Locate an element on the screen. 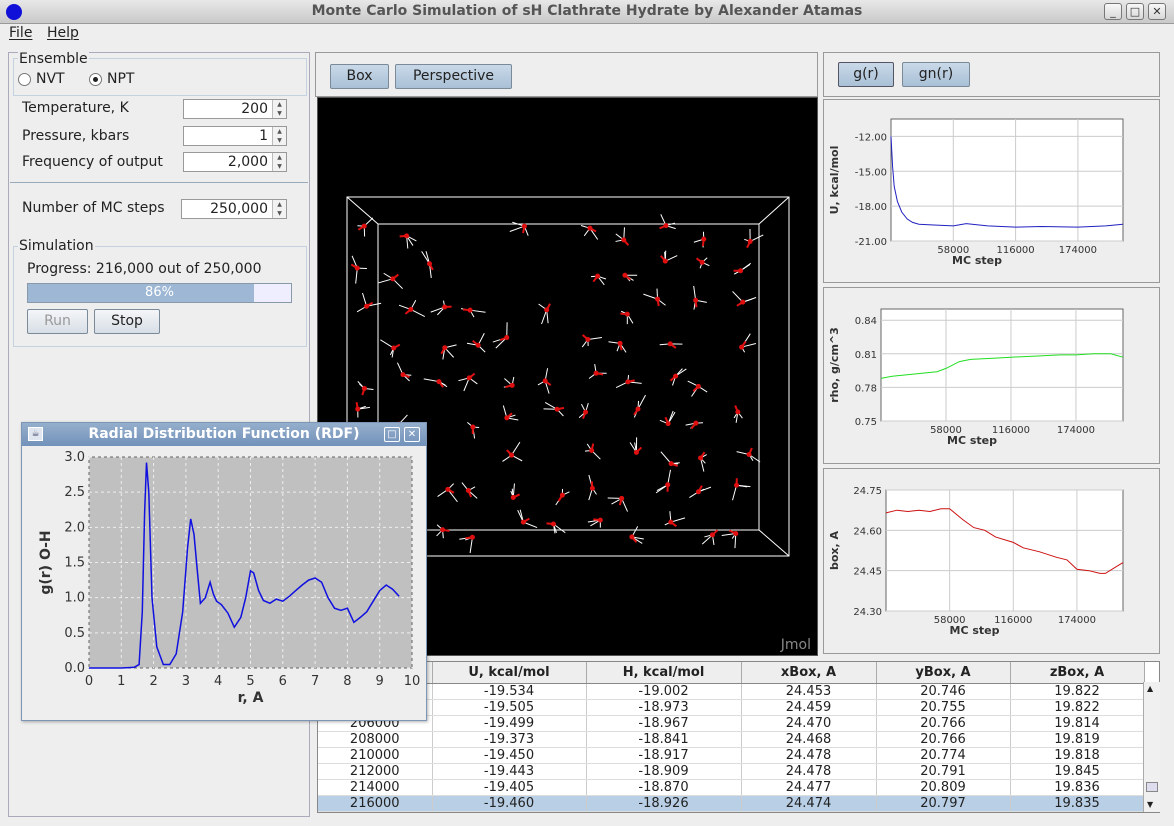  series-line is located at coordinates (244, 565).